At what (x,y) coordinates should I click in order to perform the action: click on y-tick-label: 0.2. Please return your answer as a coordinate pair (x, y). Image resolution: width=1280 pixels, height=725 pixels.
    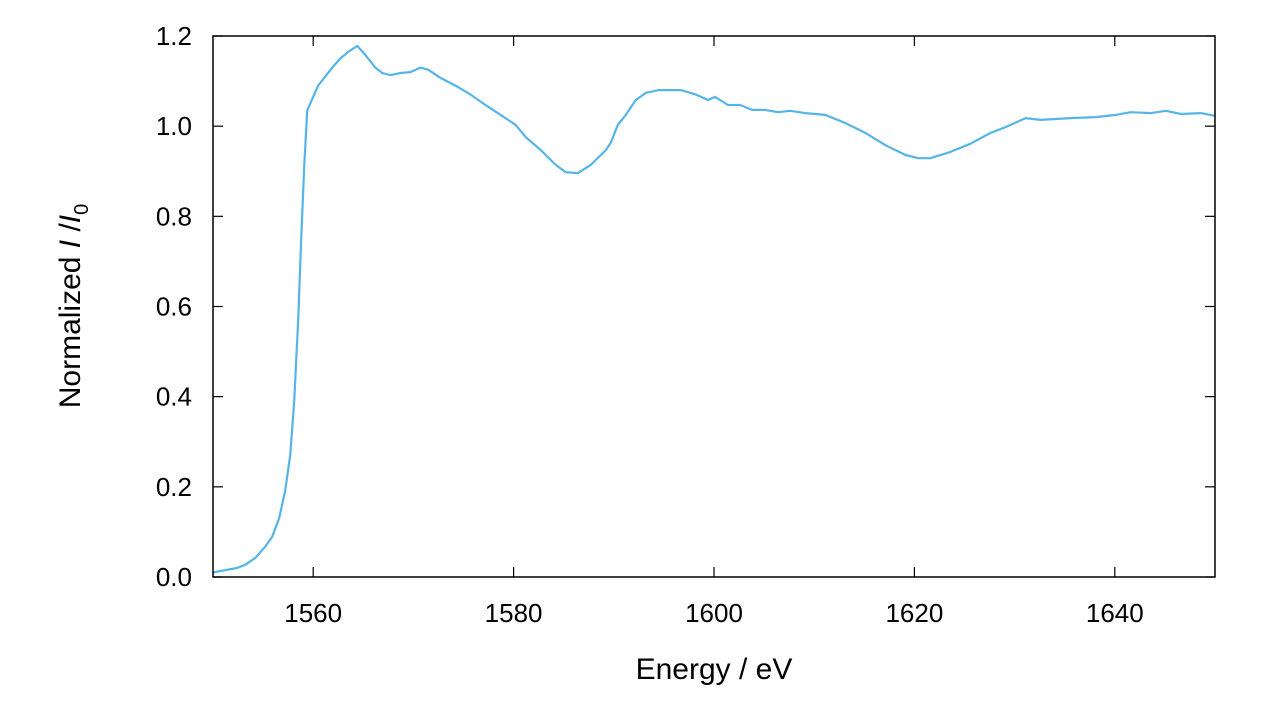
    Looking at the image, I should click on (174, 487).